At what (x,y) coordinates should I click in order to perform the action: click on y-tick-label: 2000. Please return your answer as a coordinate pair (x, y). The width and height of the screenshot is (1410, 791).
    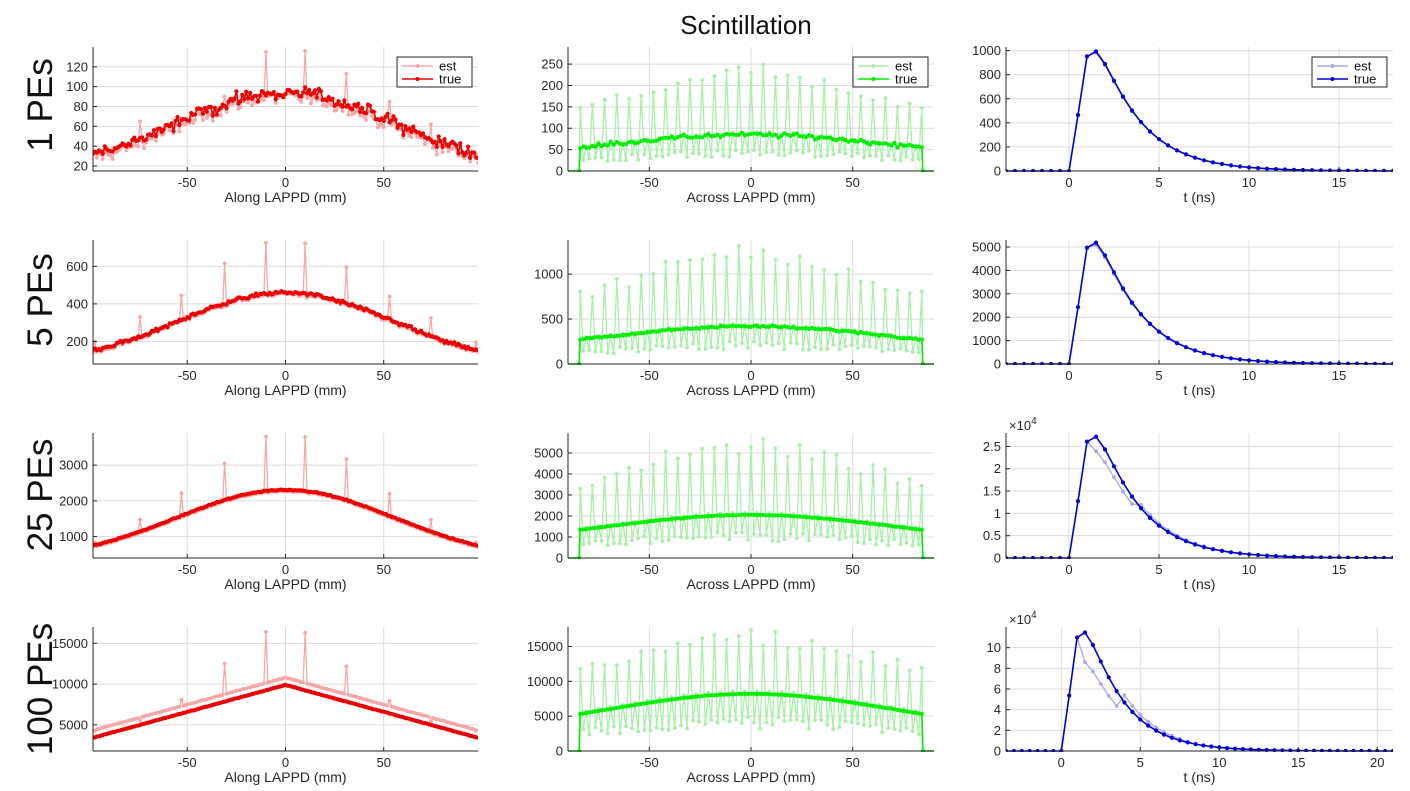
    Looking at the image, I should click on (73, 500).